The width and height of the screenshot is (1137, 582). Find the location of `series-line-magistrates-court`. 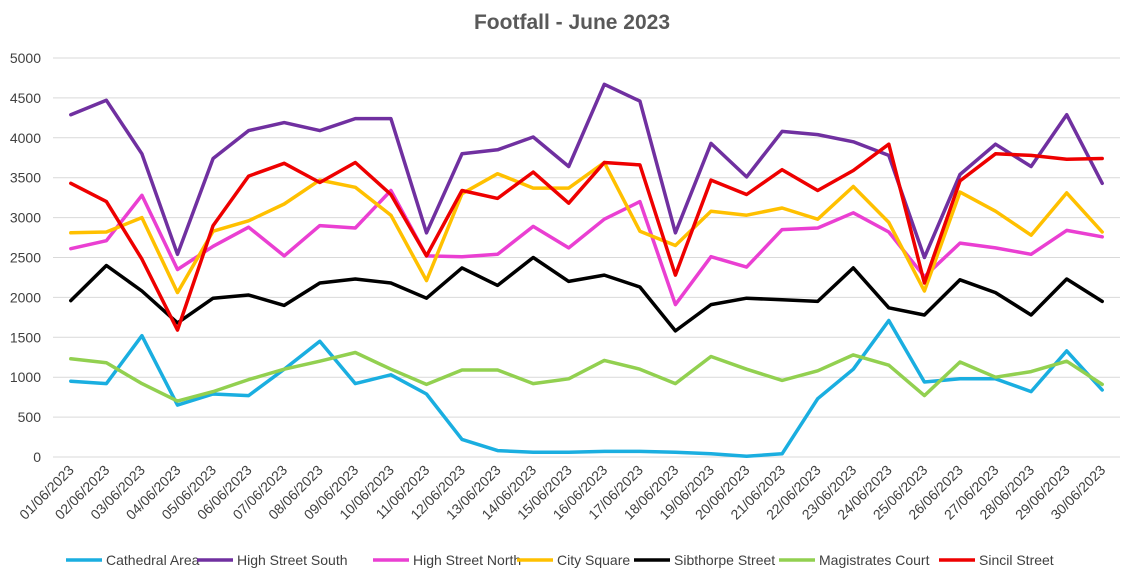

series-line-magistrates-court is located at coordinates (586, 376).